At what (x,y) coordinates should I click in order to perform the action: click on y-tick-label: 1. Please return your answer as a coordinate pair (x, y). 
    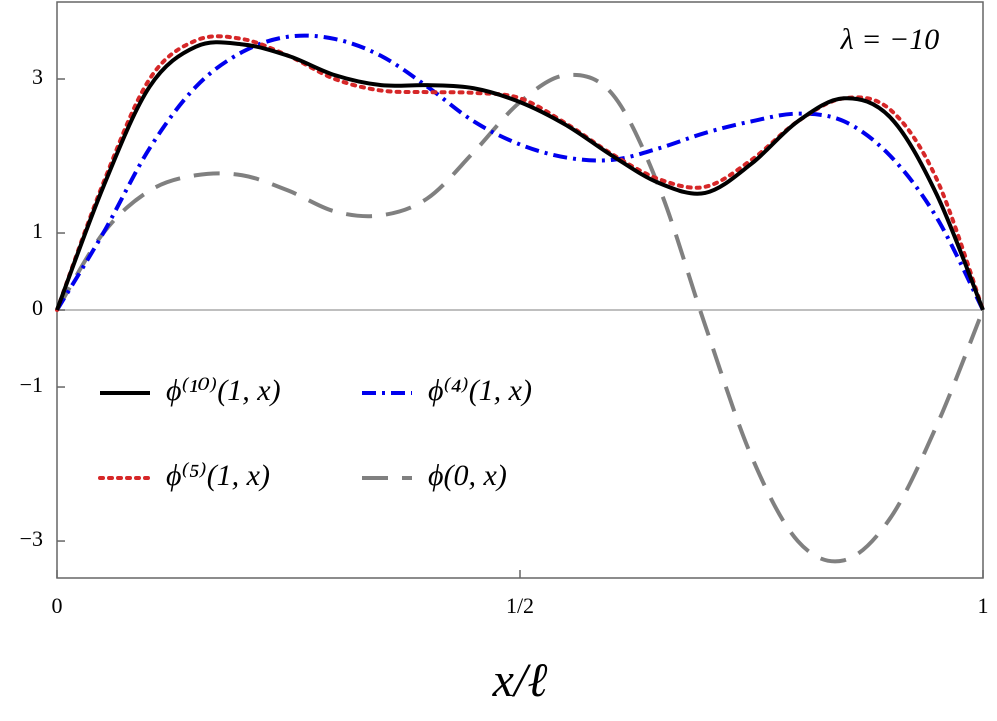
    Looking at the image, I should click on (37, 230).